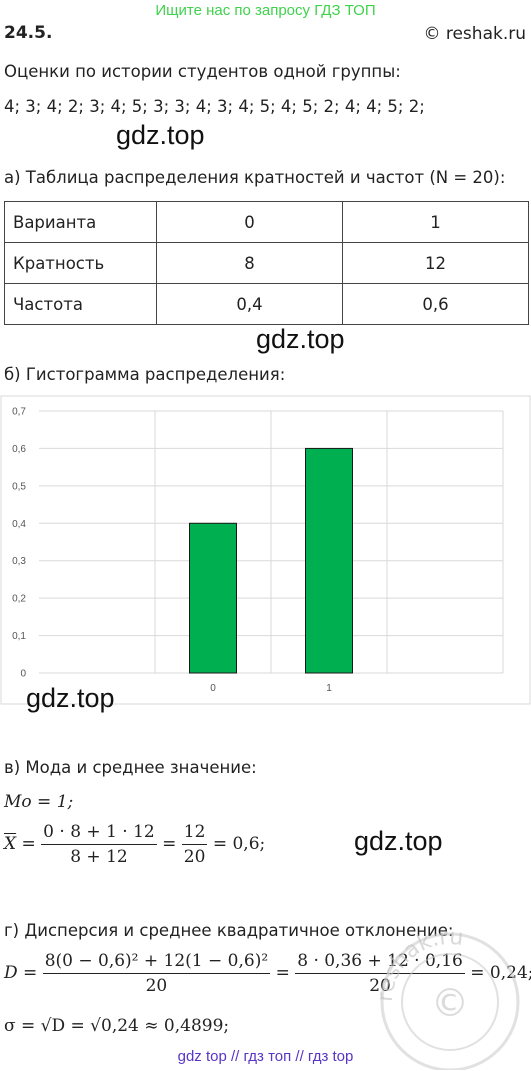 The height and width of the screenshot is (1071, 531). What do you see at coordinates (435, 263) in the screenshot?
I see `table-cell: 12` at bounding box center [435, 263].